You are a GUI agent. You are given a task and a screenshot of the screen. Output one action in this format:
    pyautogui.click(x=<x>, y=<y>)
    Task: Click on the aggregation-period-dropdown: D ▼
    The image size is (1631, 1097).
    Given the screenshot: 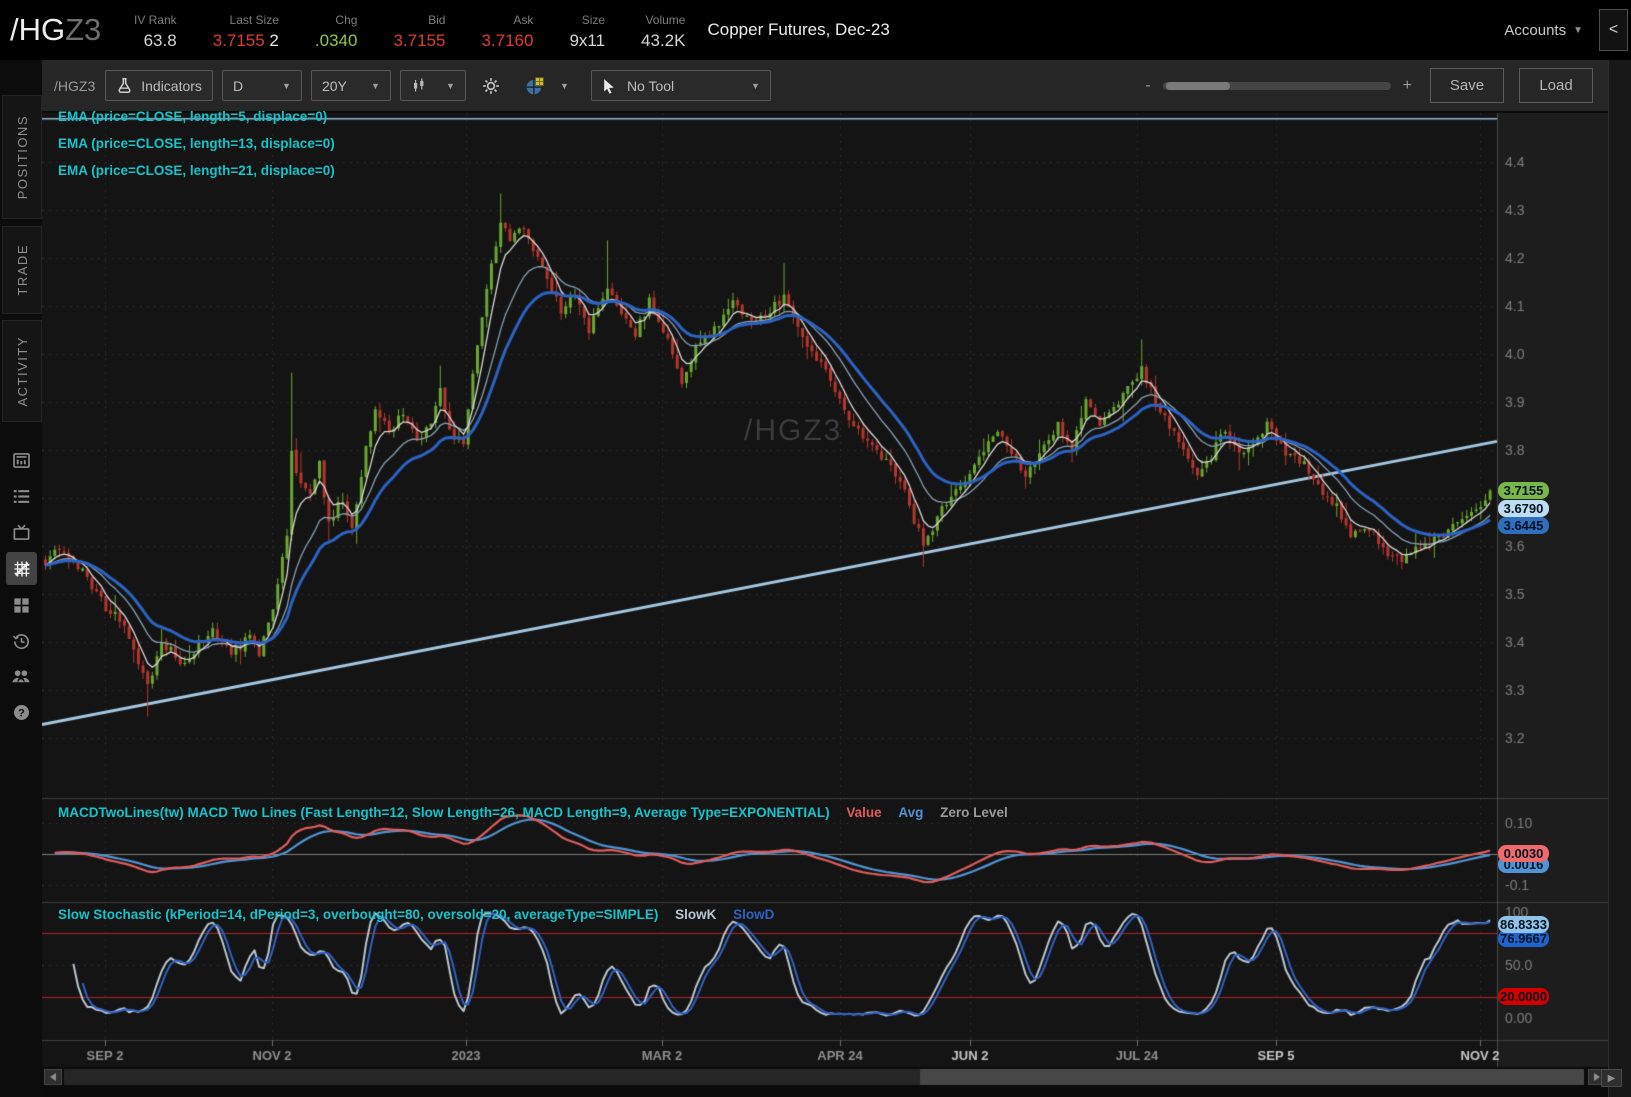 What is the action you would take?
    pyautogui.click(x=261, y=85)
    